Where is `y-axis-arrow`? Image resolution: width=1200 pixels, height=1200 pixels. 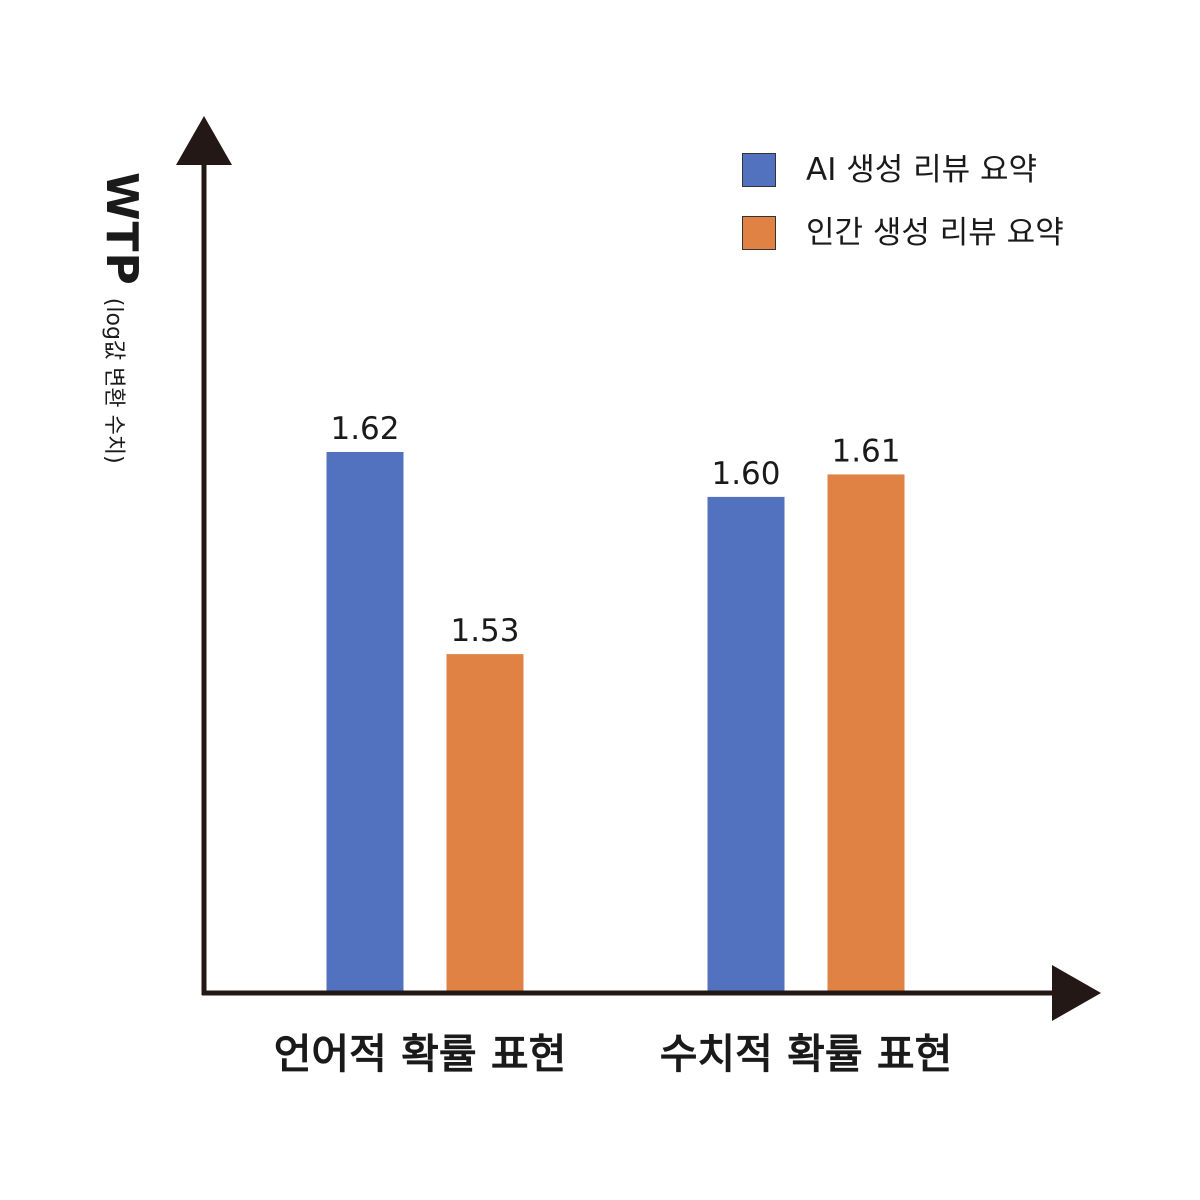 y-axis-arrow is located at coordinates (204, 140).